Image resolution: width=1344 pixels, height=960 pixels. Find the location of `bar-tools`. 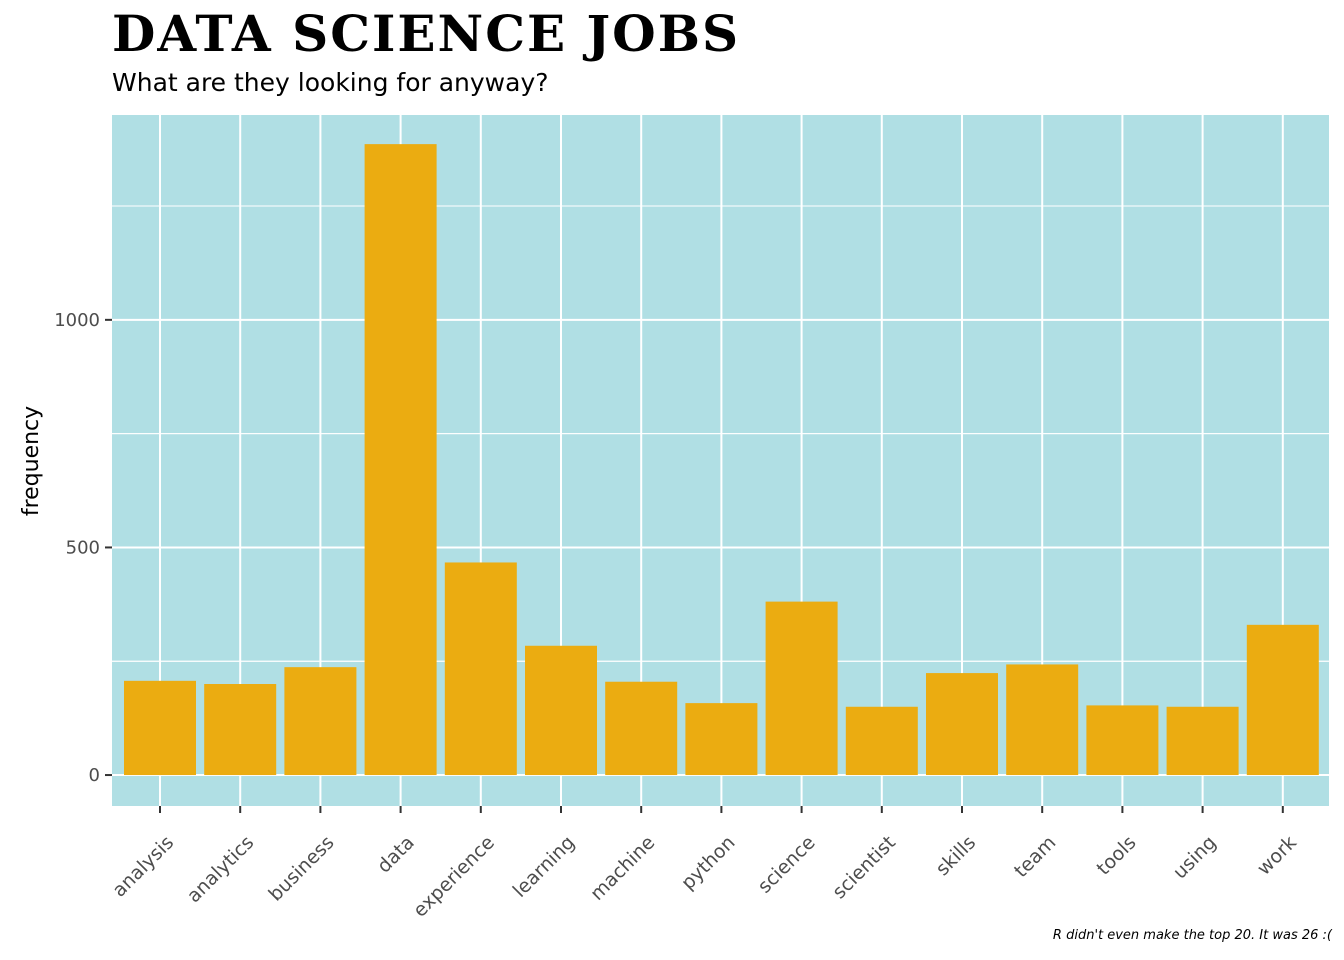

bar-tools is located at coordinates (1122, 740).